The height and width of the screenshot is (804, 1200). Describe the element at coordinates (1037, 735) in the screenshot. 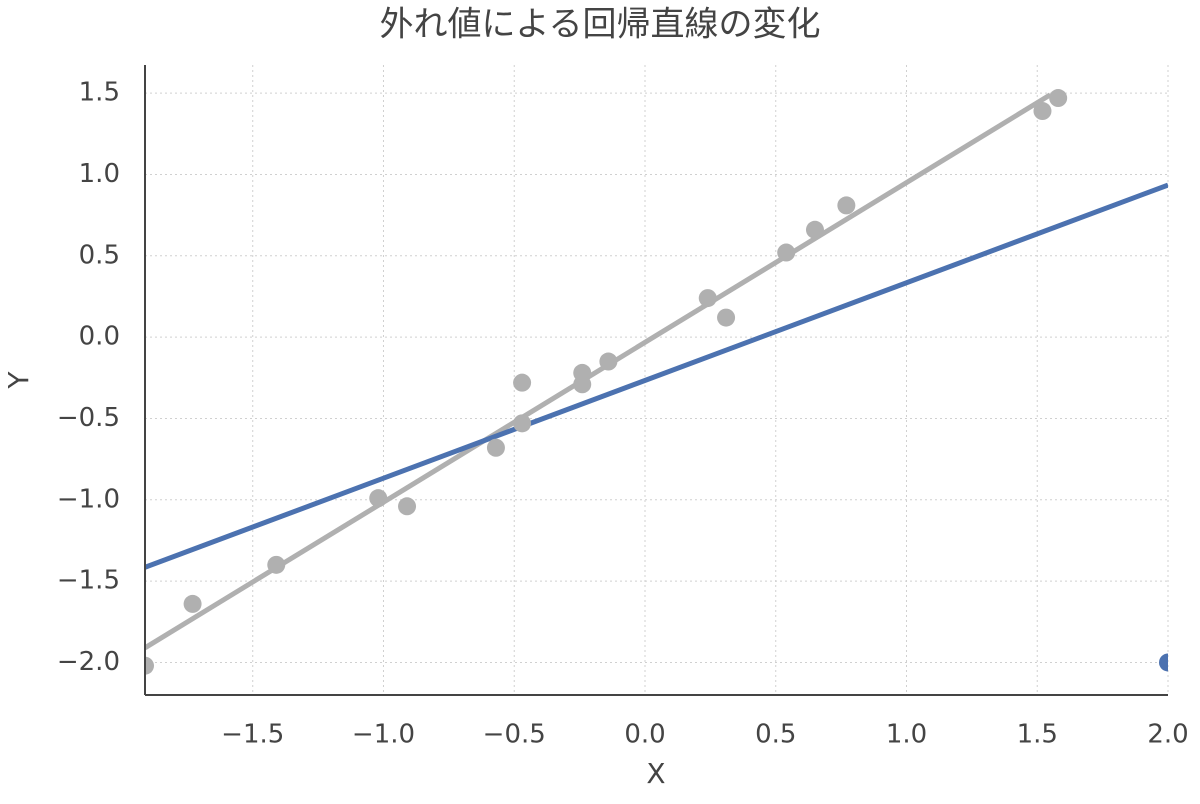

I see `x-tick-label: 1.5` at that location.